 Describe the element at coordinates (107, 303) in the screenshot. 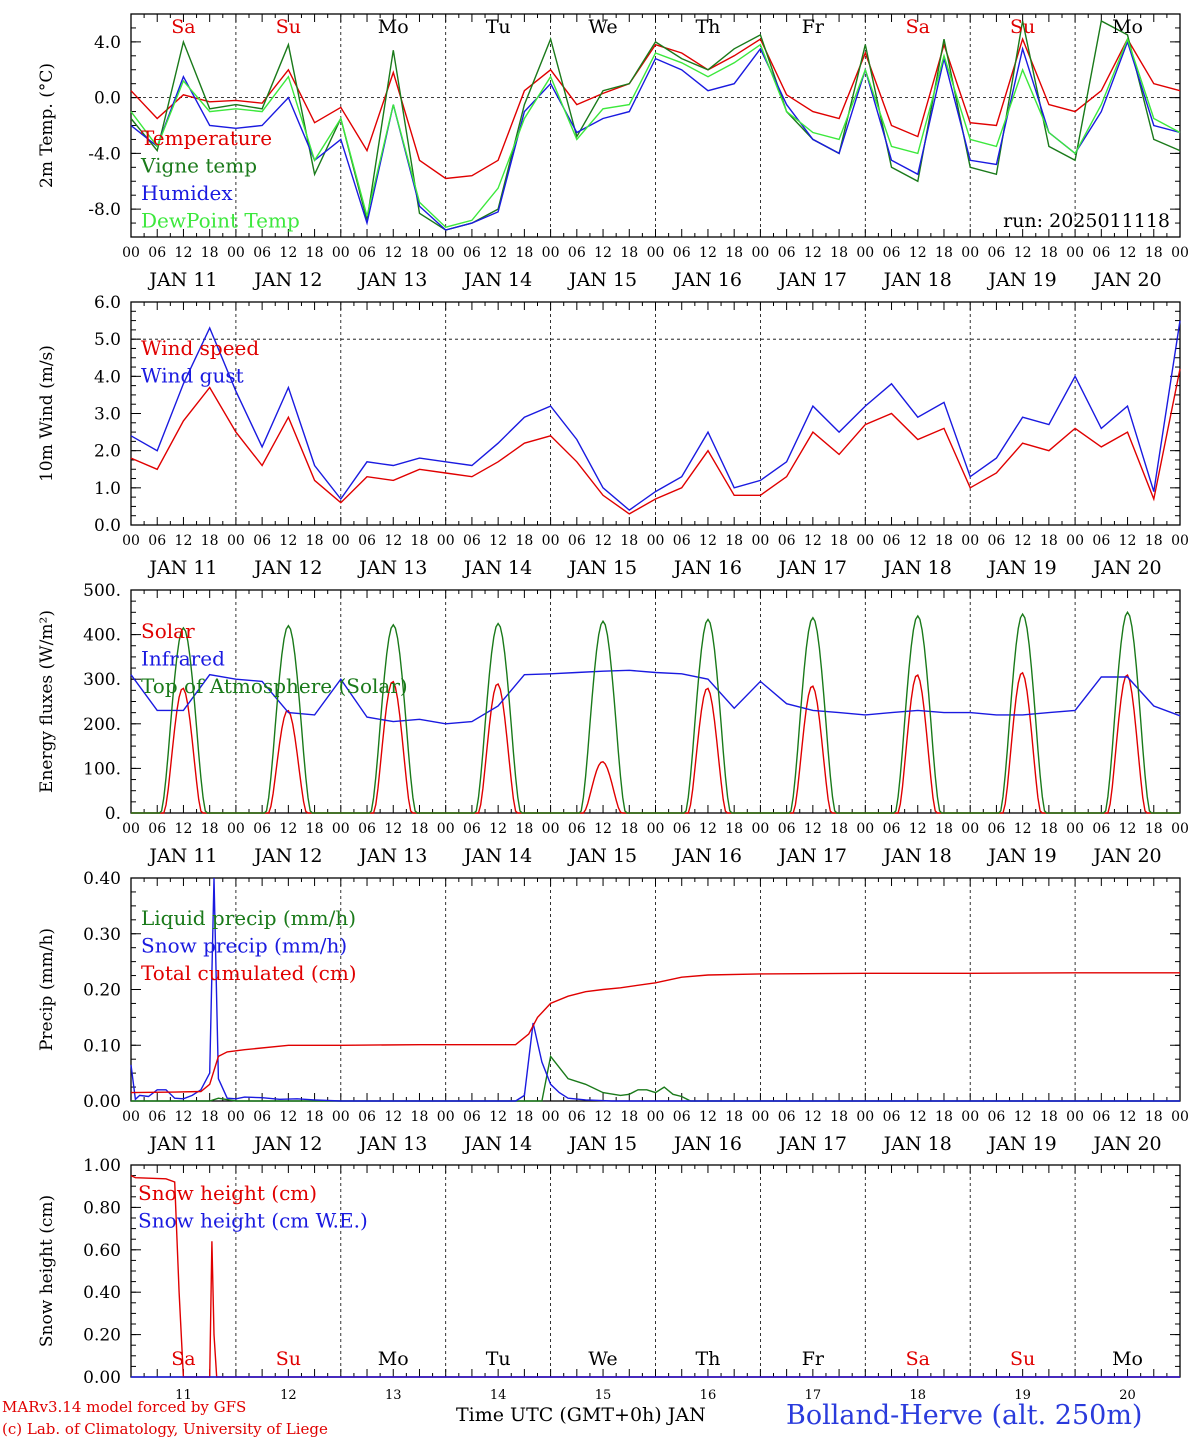

I see `y-tick-label: 6.0` at that location.